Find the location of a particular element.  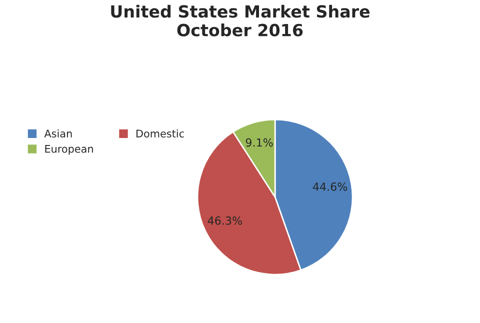

legend-label: European is located at coordinates (69, 150).